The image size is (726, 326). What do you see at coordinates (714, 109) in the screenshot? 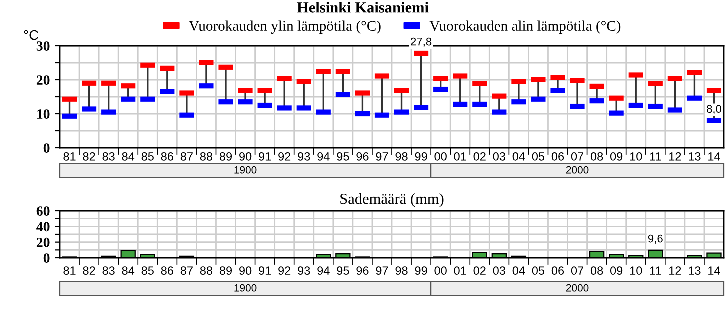
I see `data-label: 8,0` at bounding box center [714, 109].